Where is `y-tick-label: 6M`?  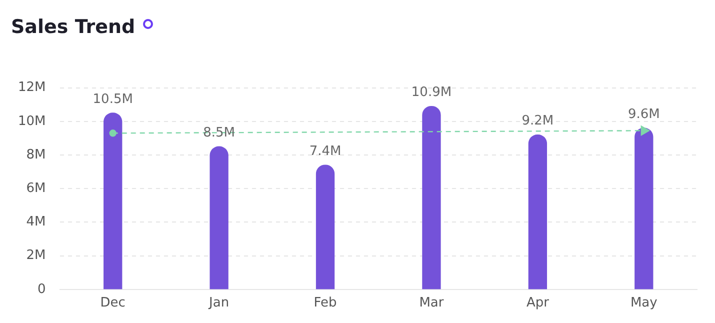 y-tick-label: 6M is located at coordinates (36, 188).